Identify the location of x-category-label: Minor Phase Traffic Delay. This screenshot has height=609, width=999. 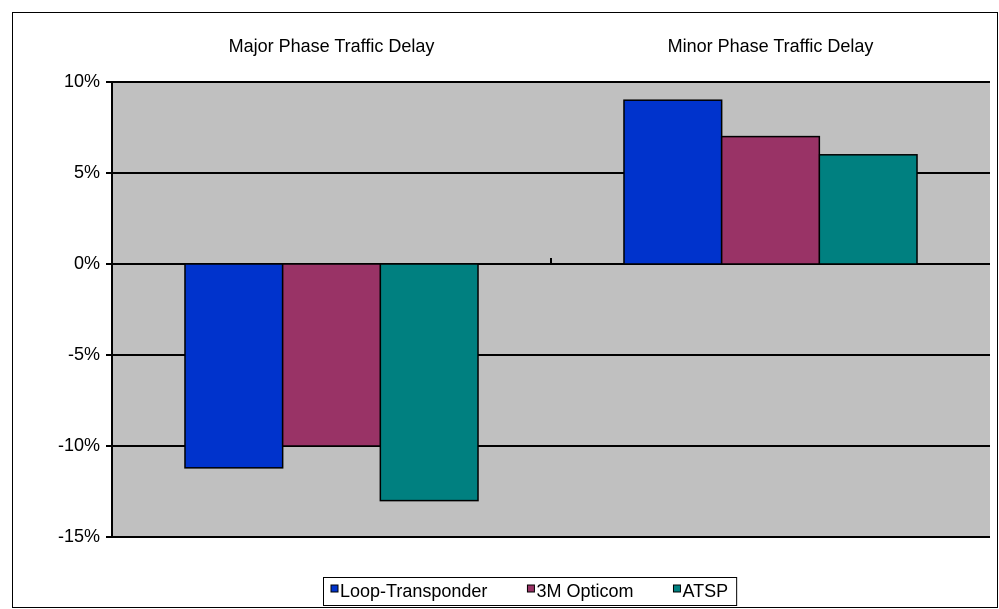
(771, 46).